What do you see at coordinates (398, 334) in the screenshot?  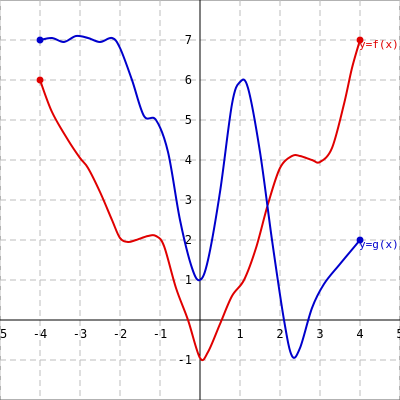 I see `x-tick-label: 5` at bounding box center [398, 334].